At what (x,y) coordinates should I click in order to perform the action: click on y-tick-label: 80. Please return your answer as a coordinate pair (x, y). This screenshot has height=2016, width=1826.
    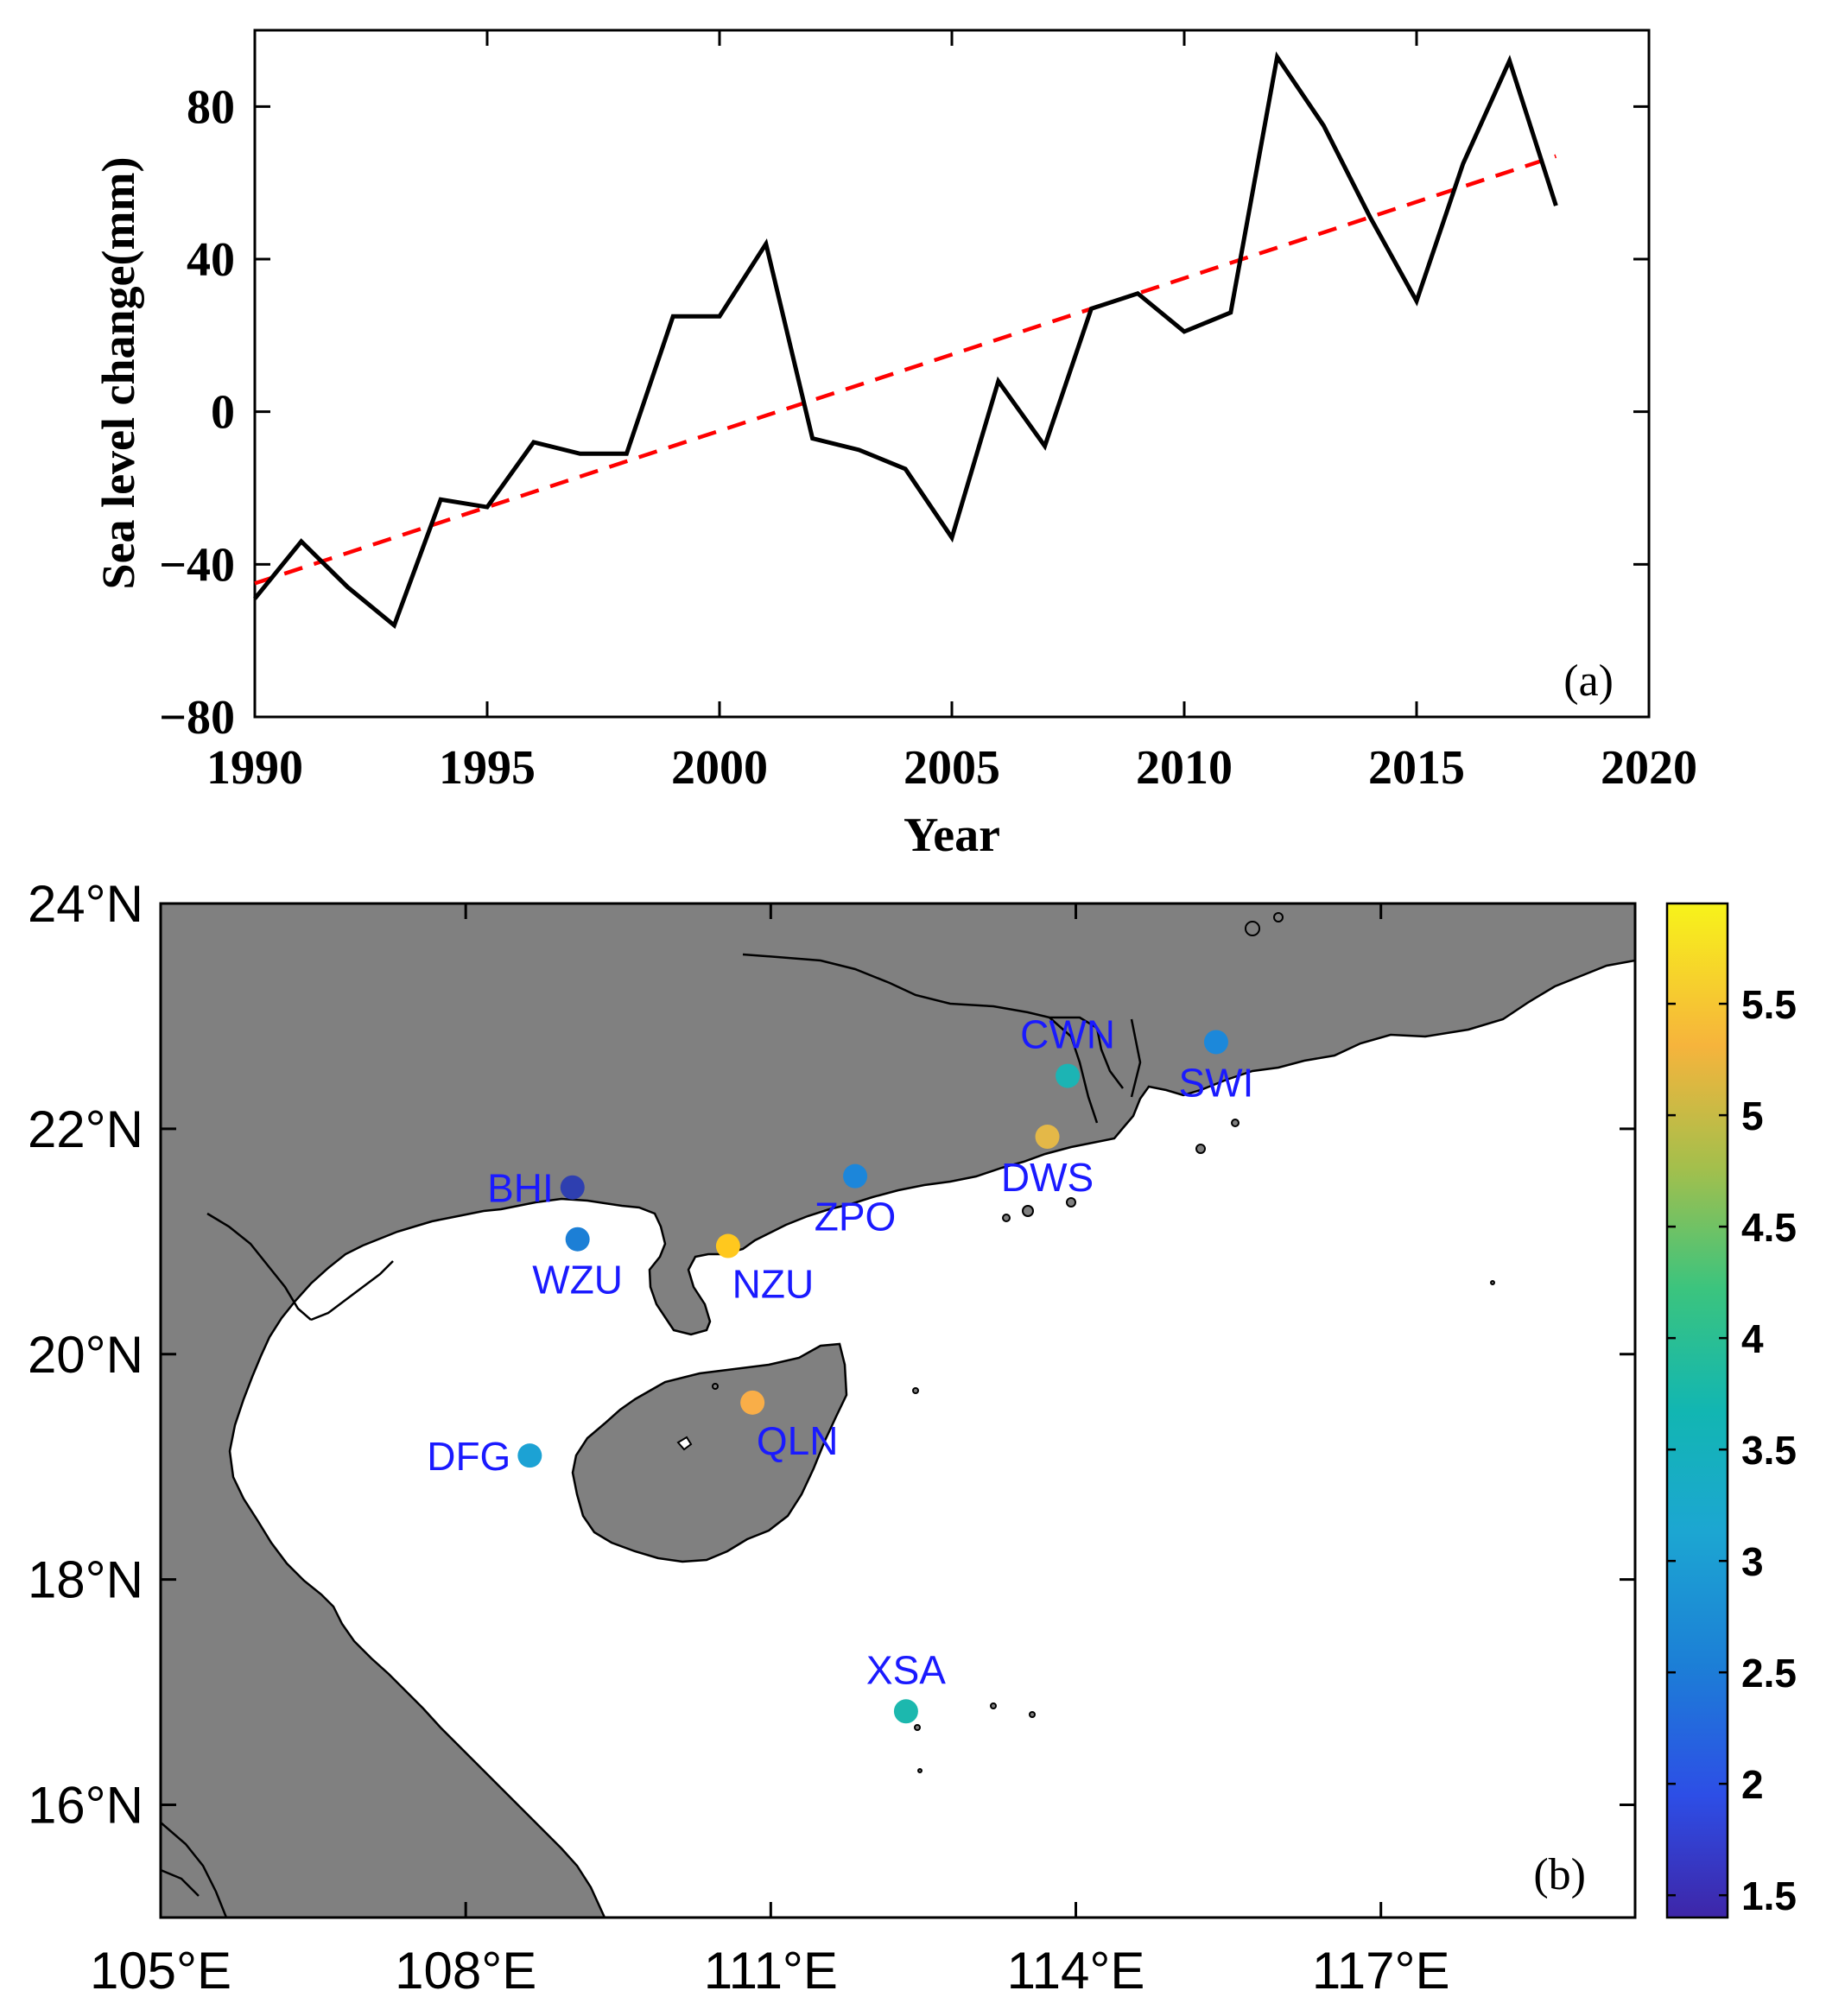
    Looking at the image, I should click on (211, 107).